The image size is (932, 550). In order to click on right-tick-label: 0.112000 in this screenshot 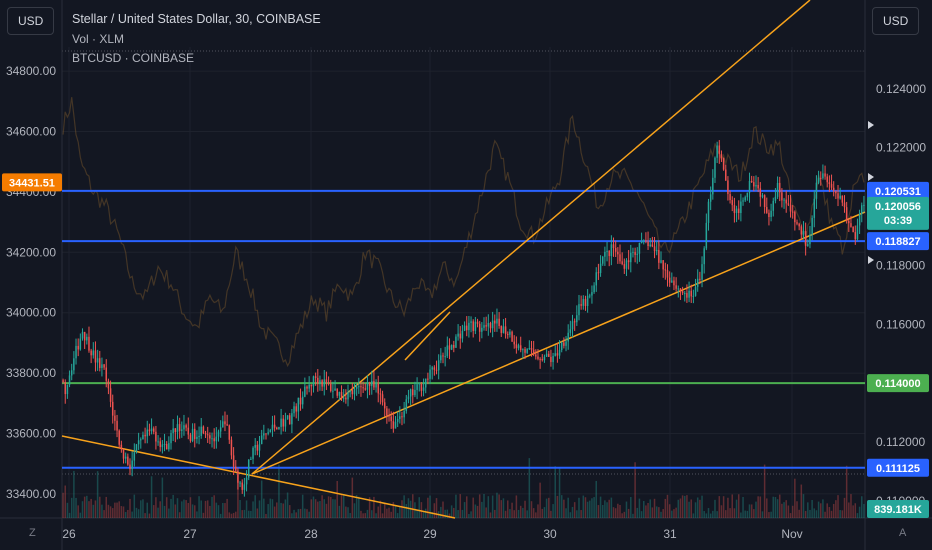, I will do `click(900, 442)`.